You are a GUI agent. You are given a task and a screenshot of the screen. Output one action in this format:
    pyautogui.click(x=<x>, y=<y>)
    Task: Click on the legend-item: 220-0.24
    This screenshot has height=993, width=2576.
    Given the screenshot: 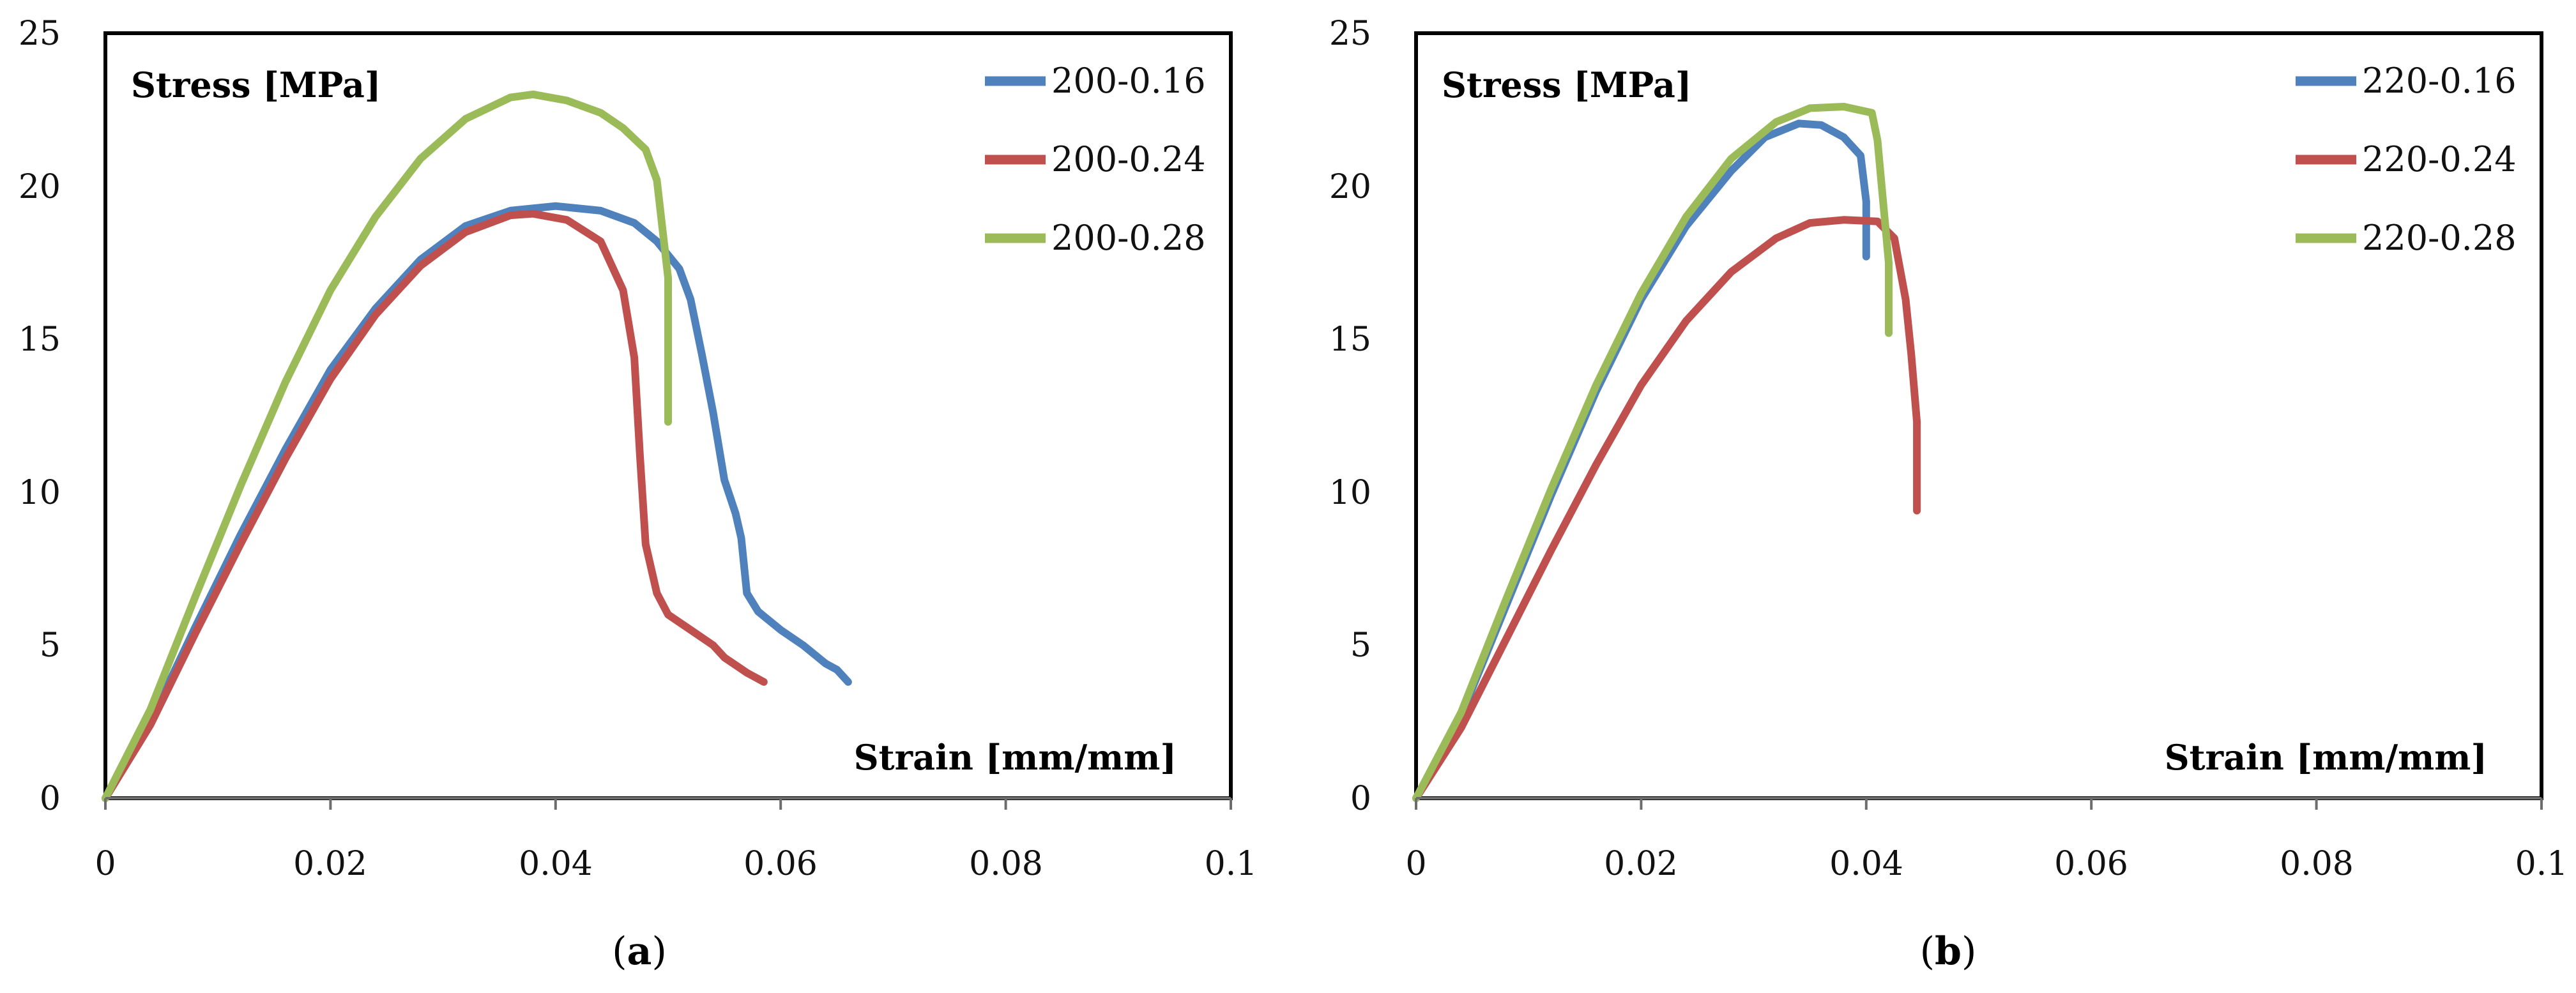 What is the action you would take?
    pyautogui.click(x=2406, y=159)
    